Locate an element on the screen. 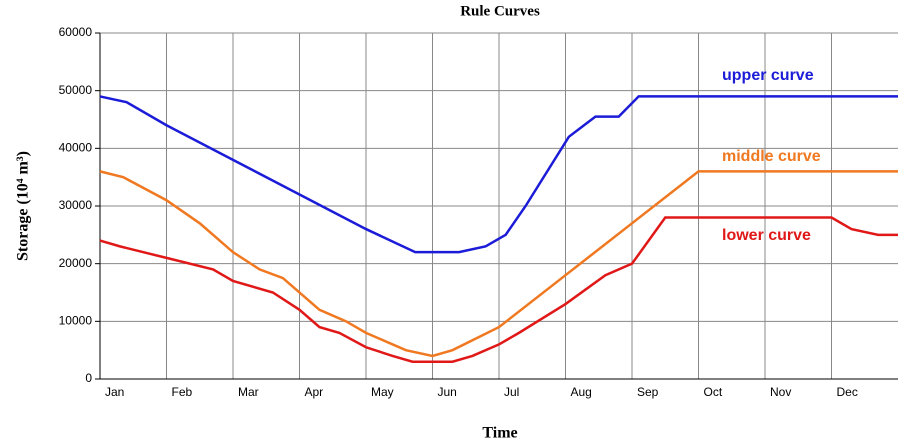 Image resolution: width=901 pixels, height=444 pixels. x-tick-label: Aug is located at coordinates (581, 392).